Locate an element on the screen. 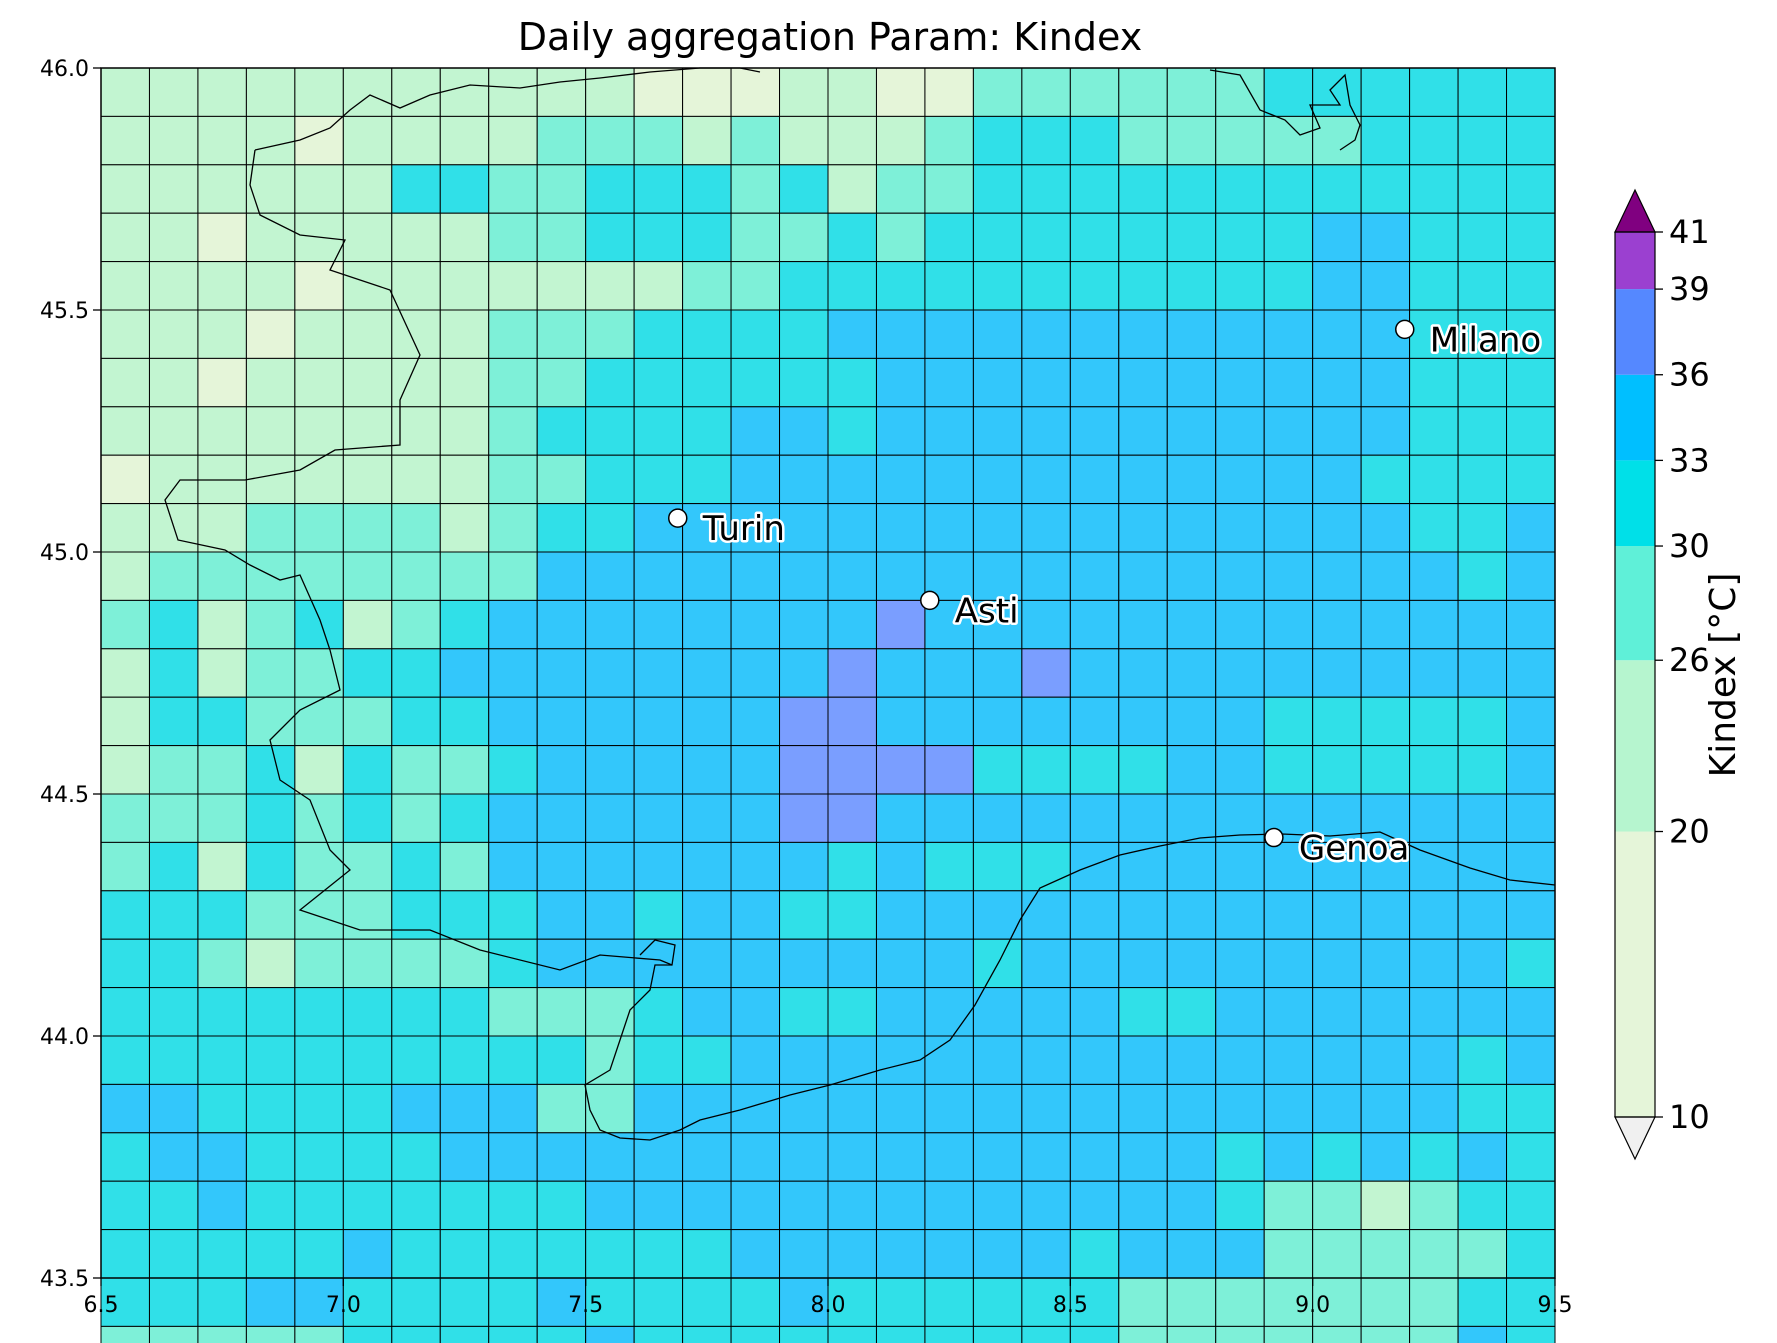 The image size is (1777, 1343). city-marker-genoa is located at coordinates (1274, 837).